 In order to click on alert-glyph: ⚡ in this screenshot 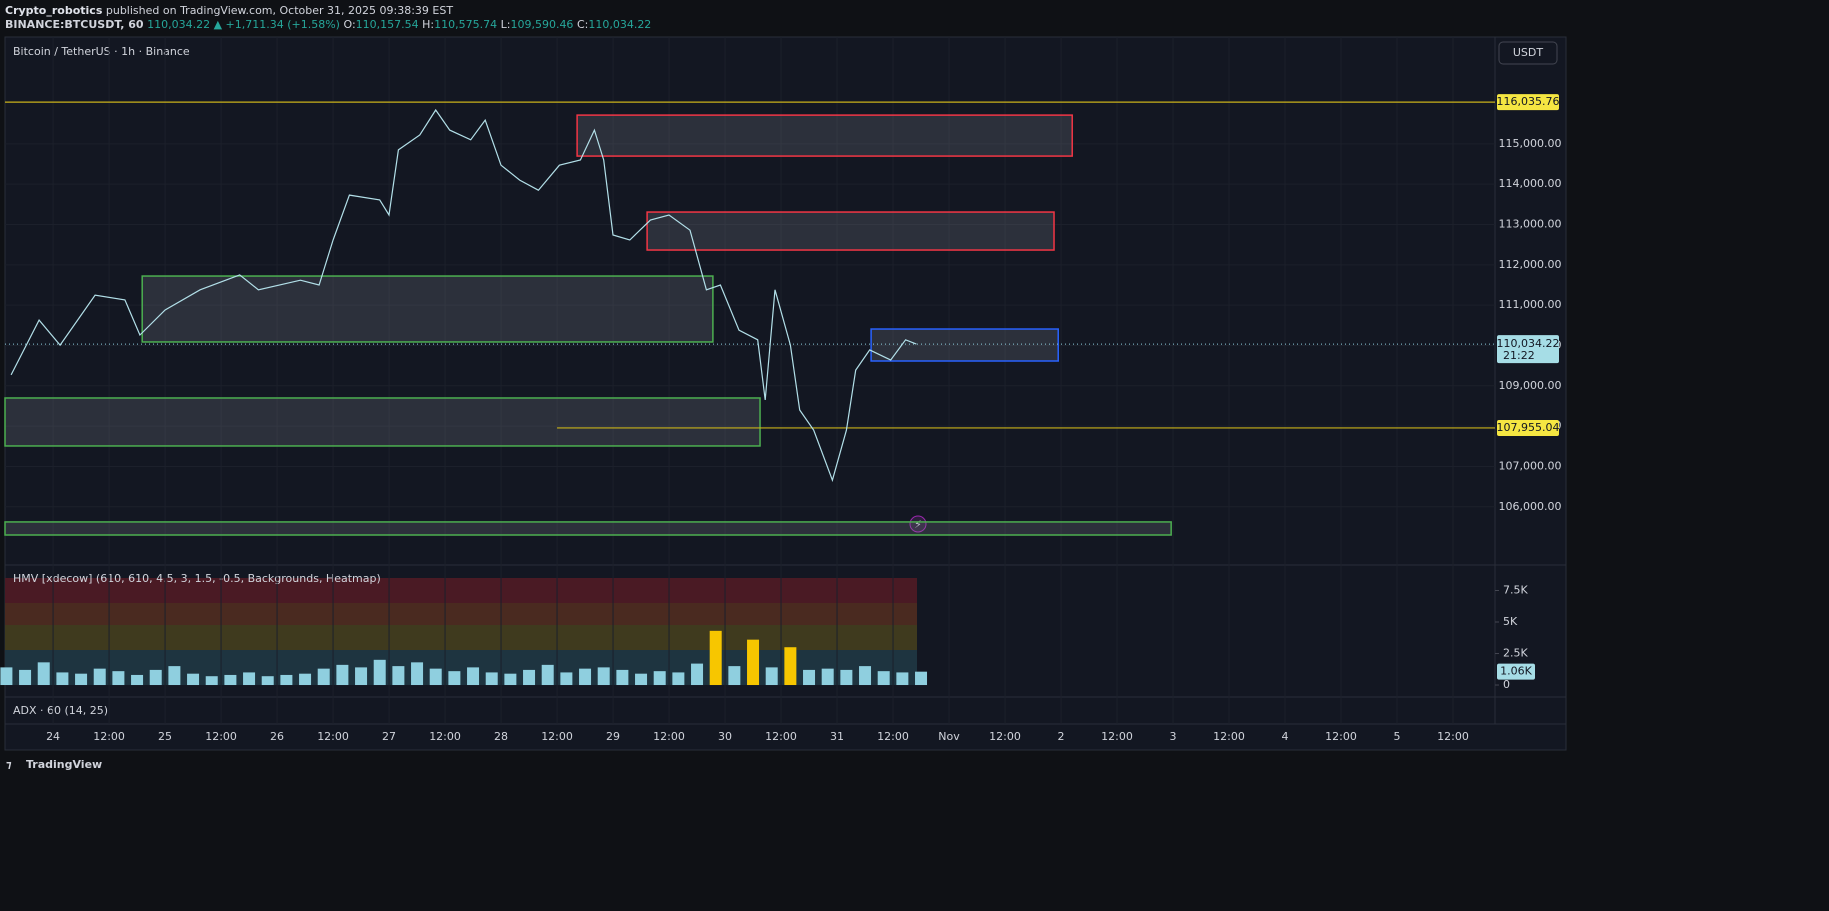, I will do `click(918, 524)`.